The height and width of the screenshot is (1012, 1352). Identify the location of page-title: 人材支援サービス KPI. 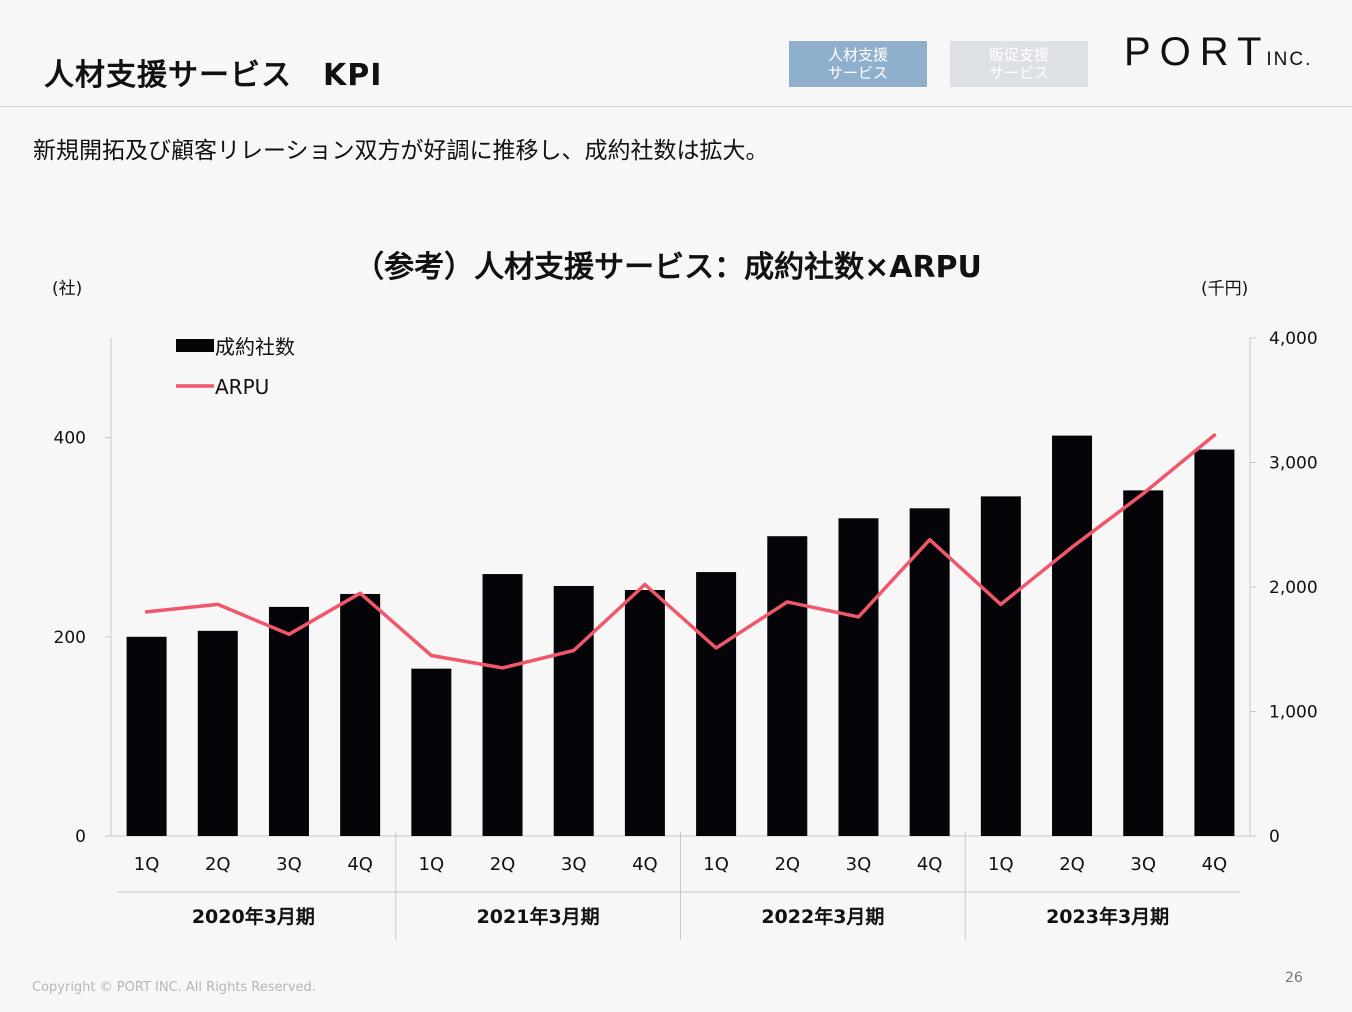
(213, 75).